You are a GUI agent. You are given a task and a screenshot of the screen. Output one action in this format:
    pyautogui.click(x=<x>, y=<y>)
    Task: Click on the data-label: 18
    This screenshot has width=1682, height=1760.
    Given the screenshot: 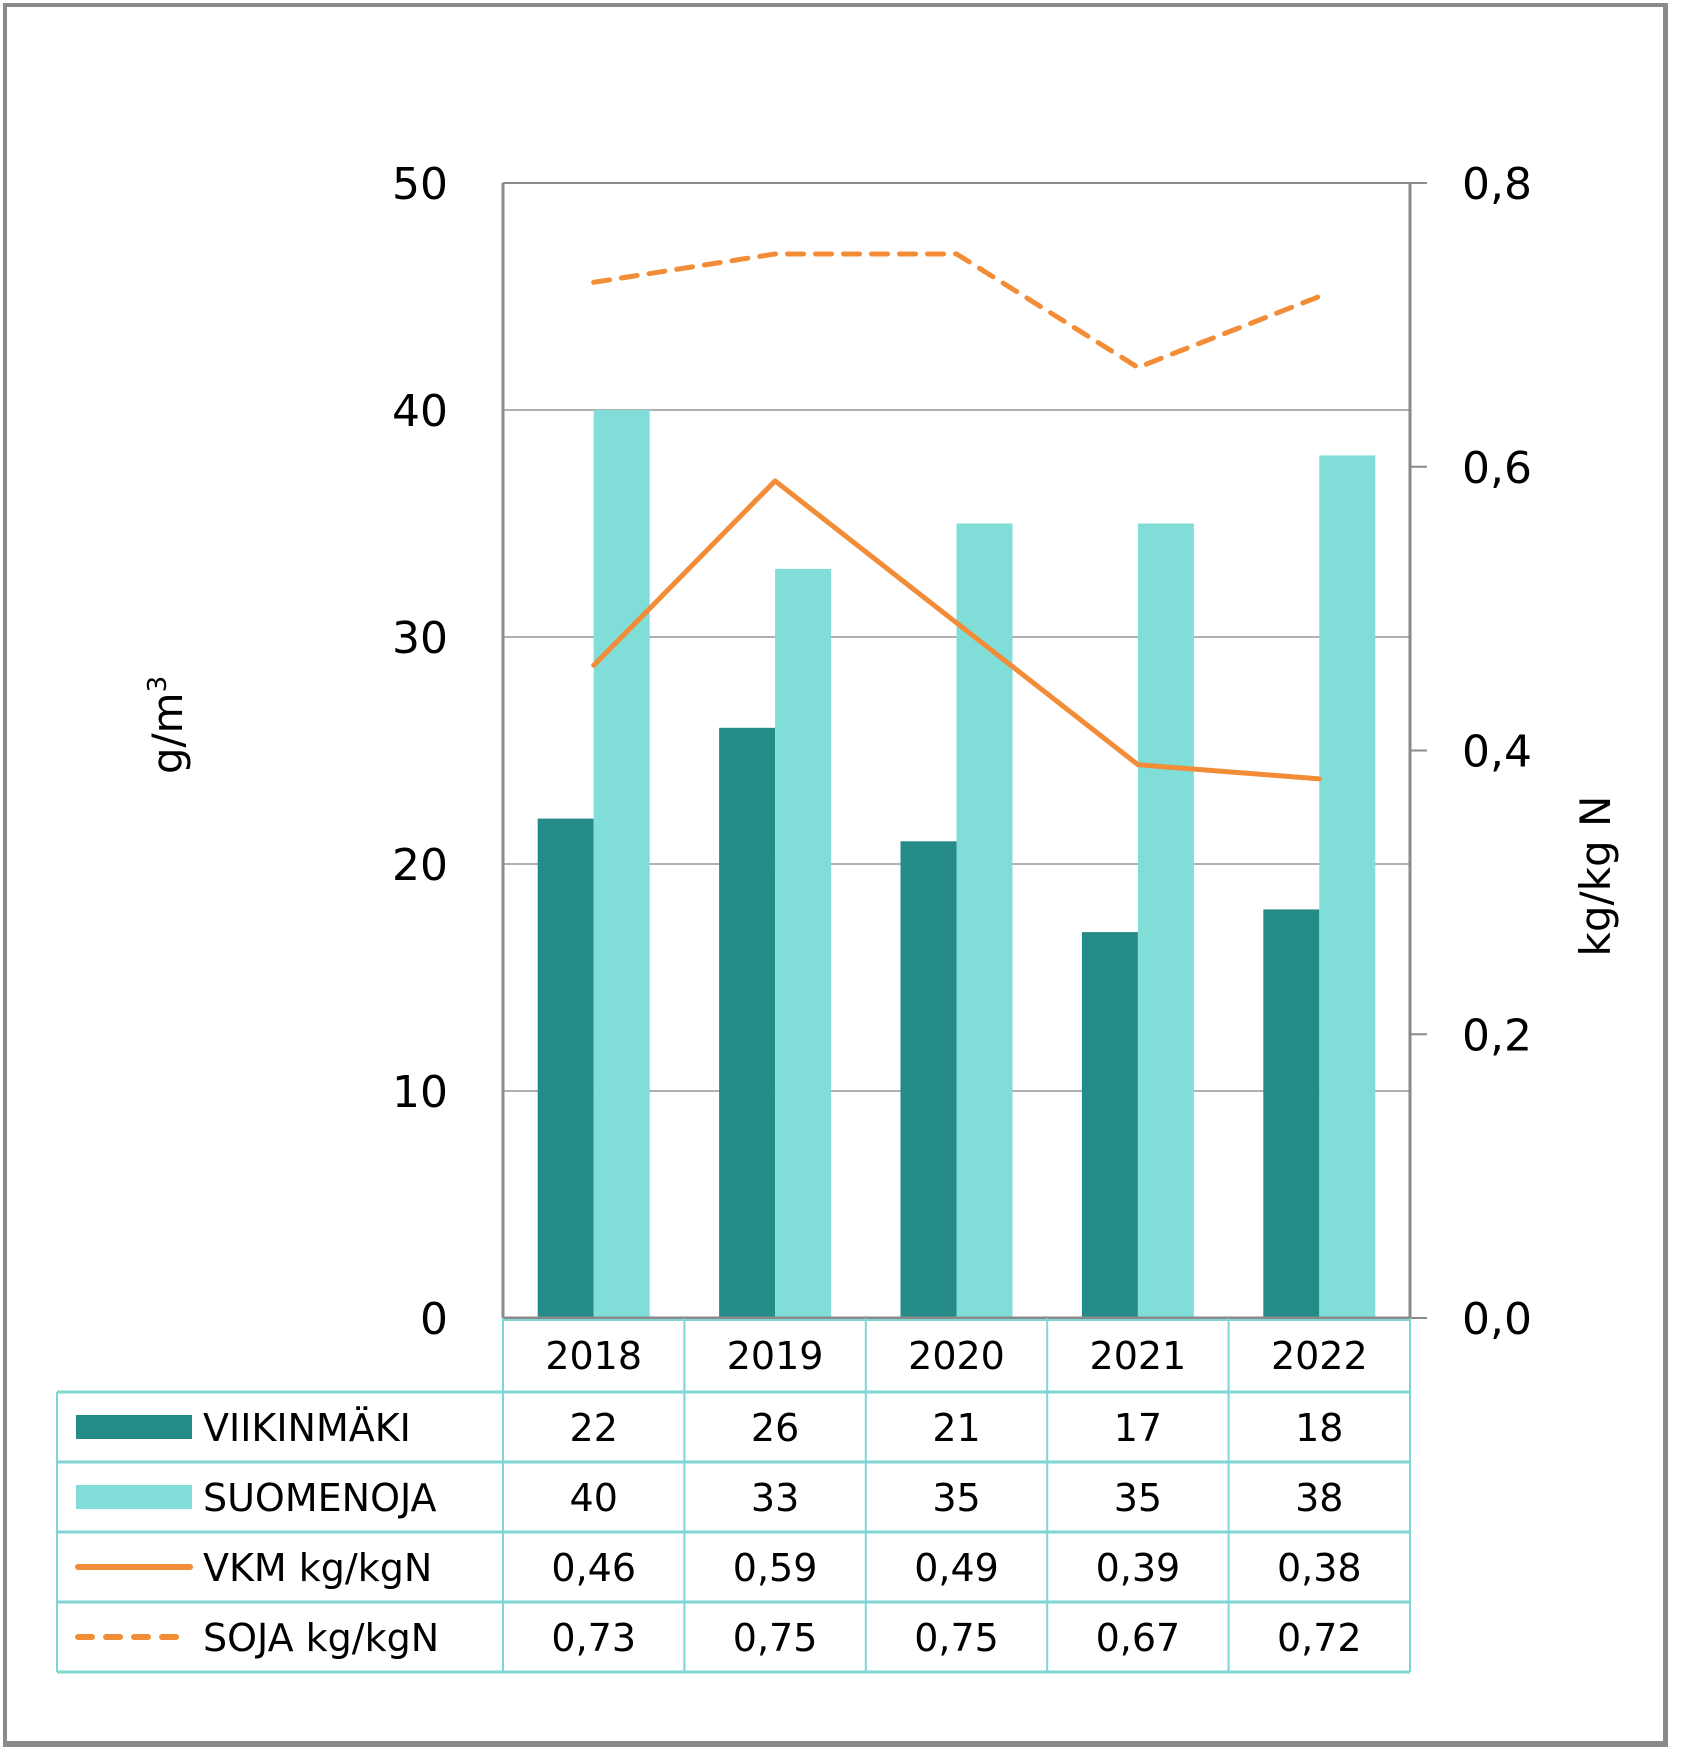 What is the action you would take?
    pyautogui.click(x=1319, y=1428)
    